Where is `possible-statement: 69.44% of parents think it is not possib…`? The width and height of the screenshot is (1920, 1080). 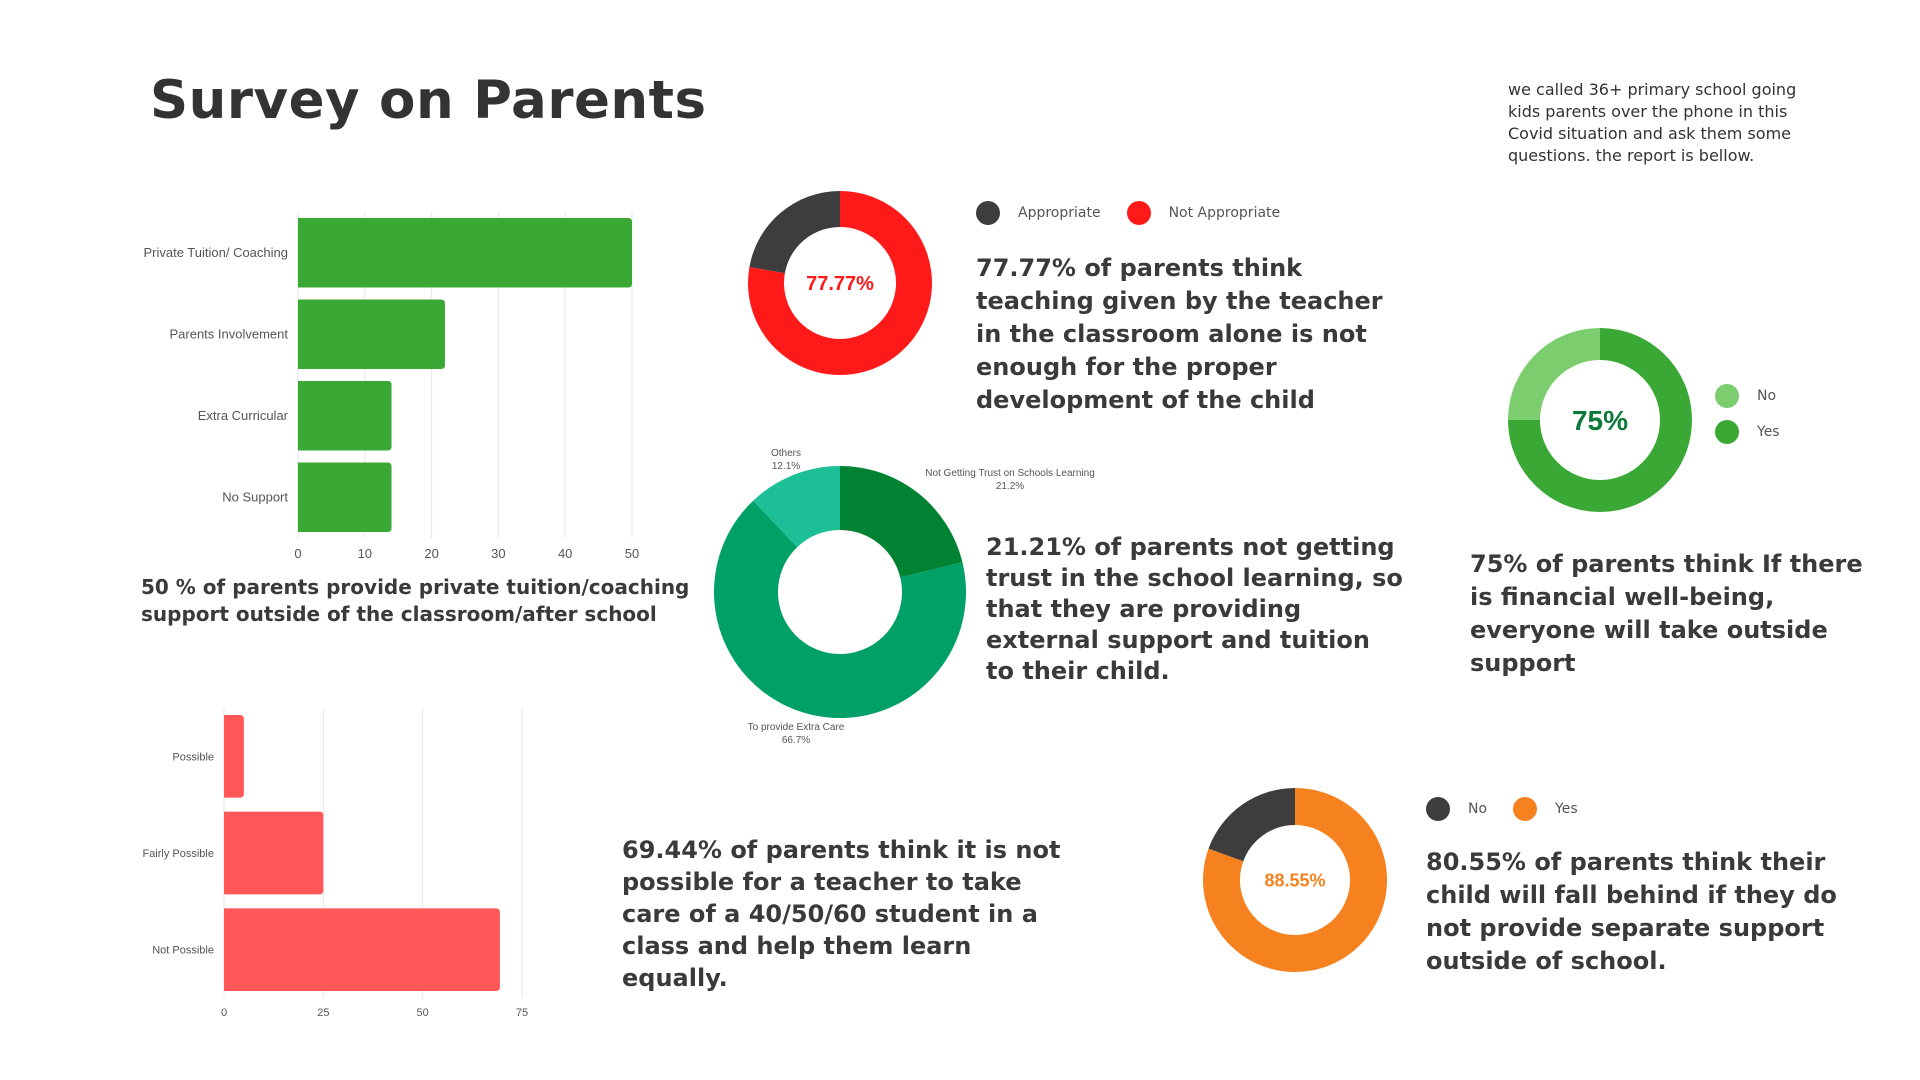 possible-statement: 69.44% of parents think it is not possib… is located at coordinates (841, 914).